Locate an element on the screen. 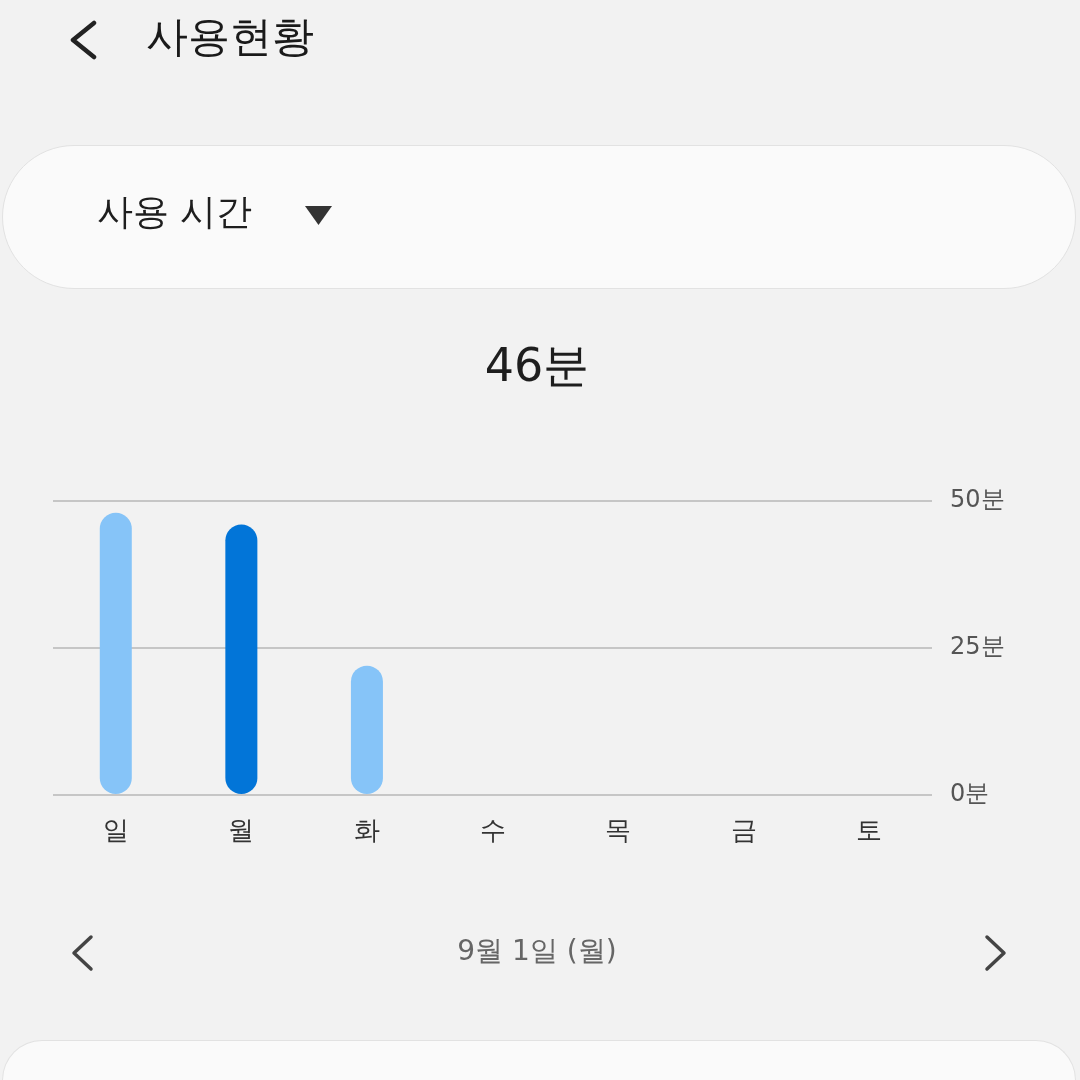 This screenshot has width=1080, height=1080. x-tick-label: 목 is located at coordinates (618, 830).